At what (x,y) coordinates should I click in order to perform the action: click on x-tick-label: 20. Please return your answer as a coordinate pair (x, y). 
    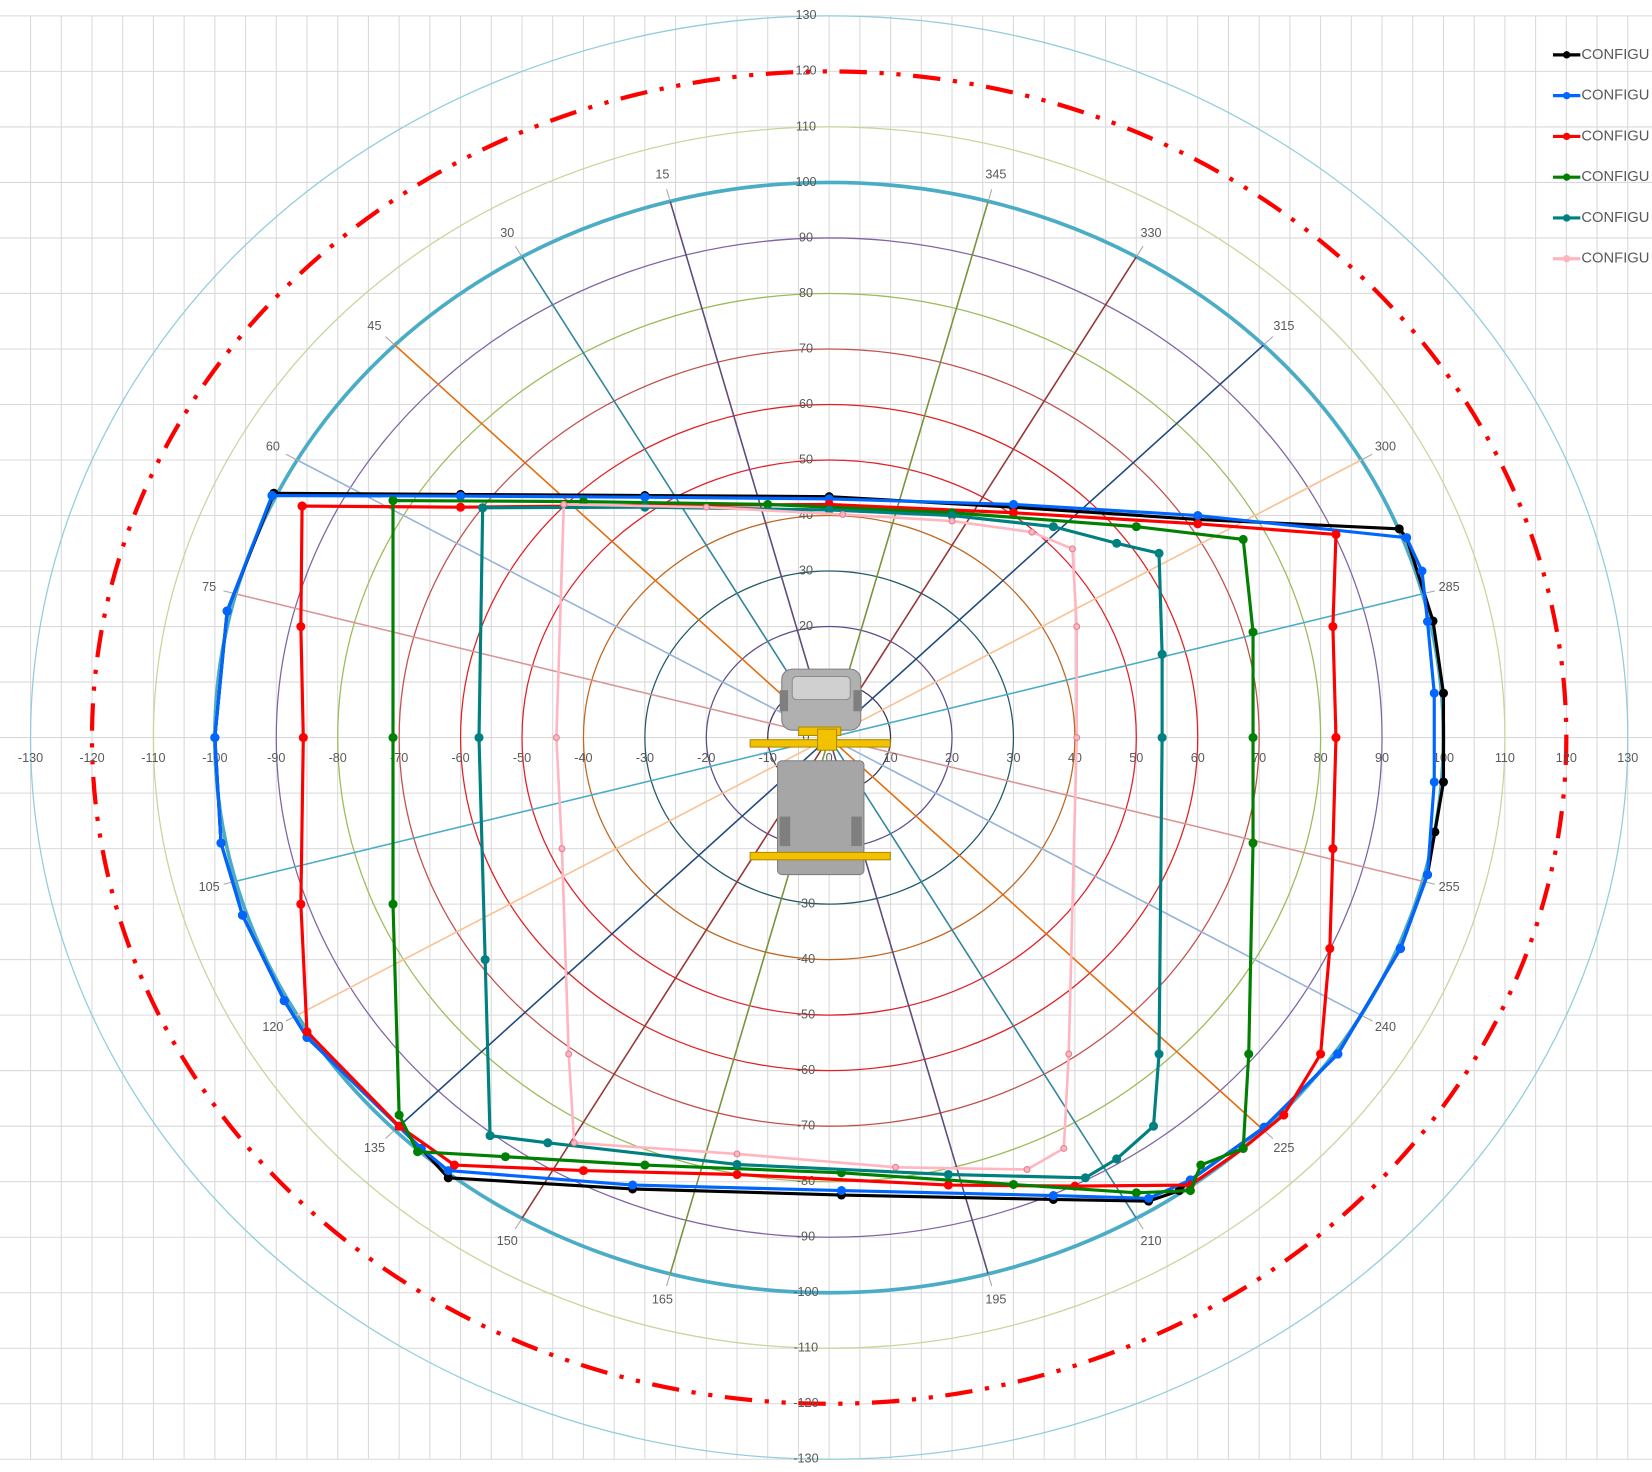
    Looking at the image, I should click on (952, 758).